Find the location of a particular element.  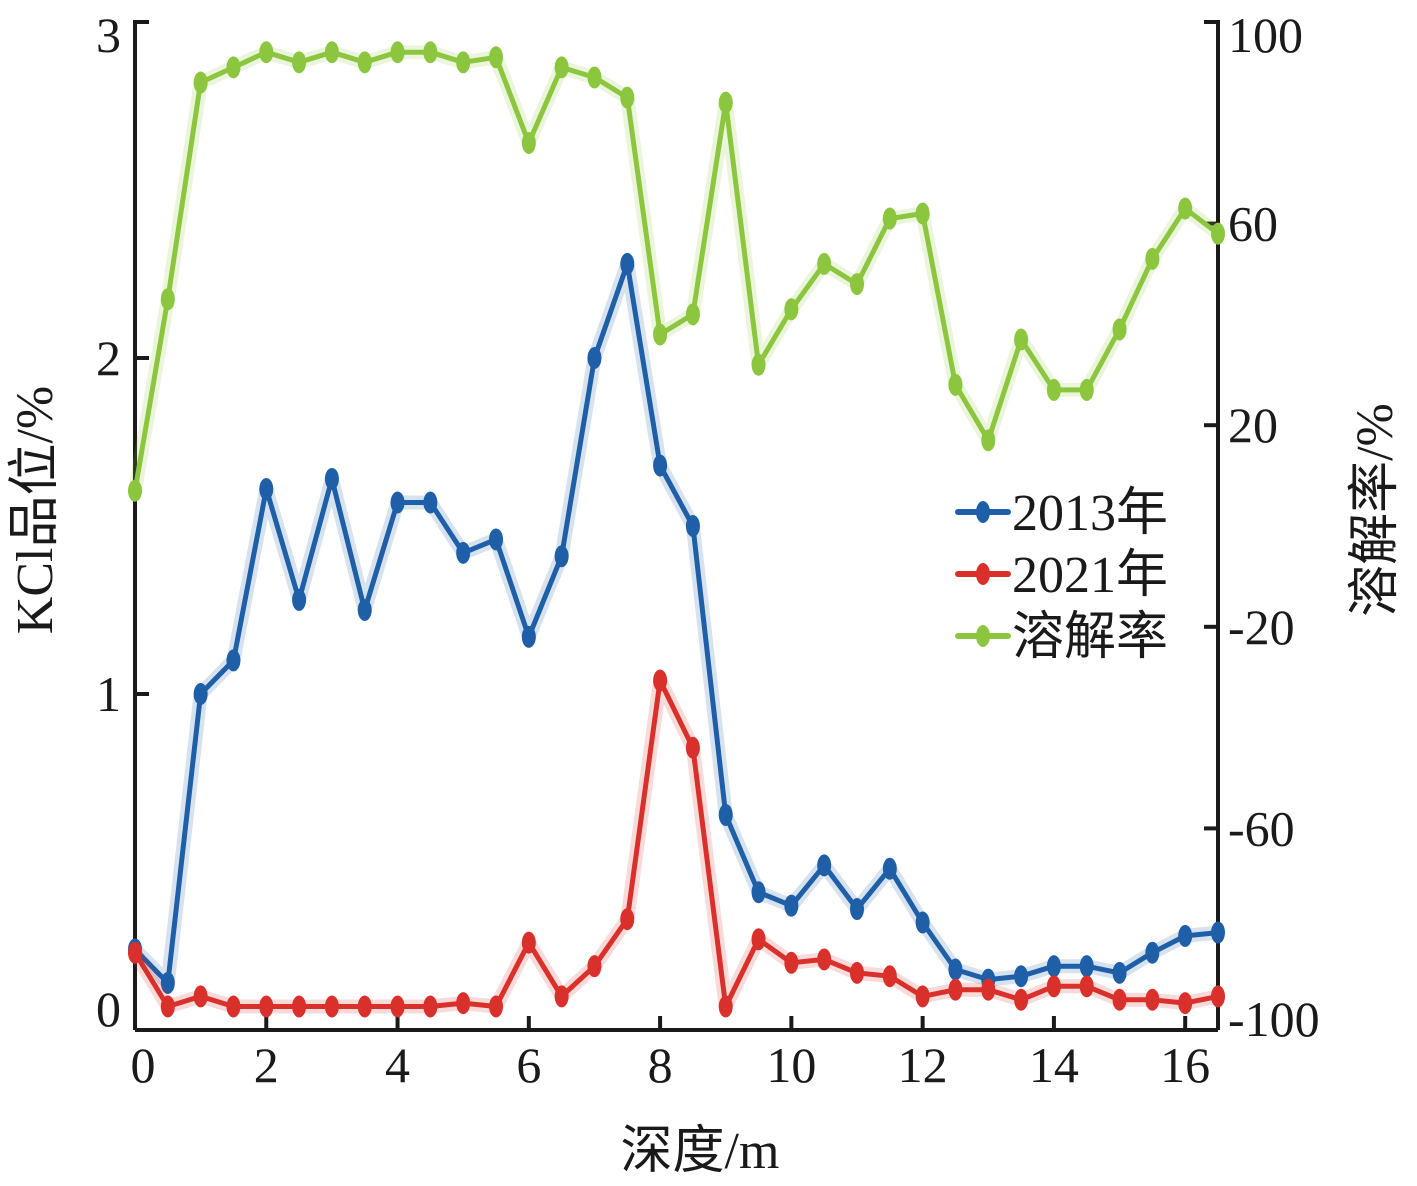

left-y-tick-label: 2 is located at coordinates (108, 358).